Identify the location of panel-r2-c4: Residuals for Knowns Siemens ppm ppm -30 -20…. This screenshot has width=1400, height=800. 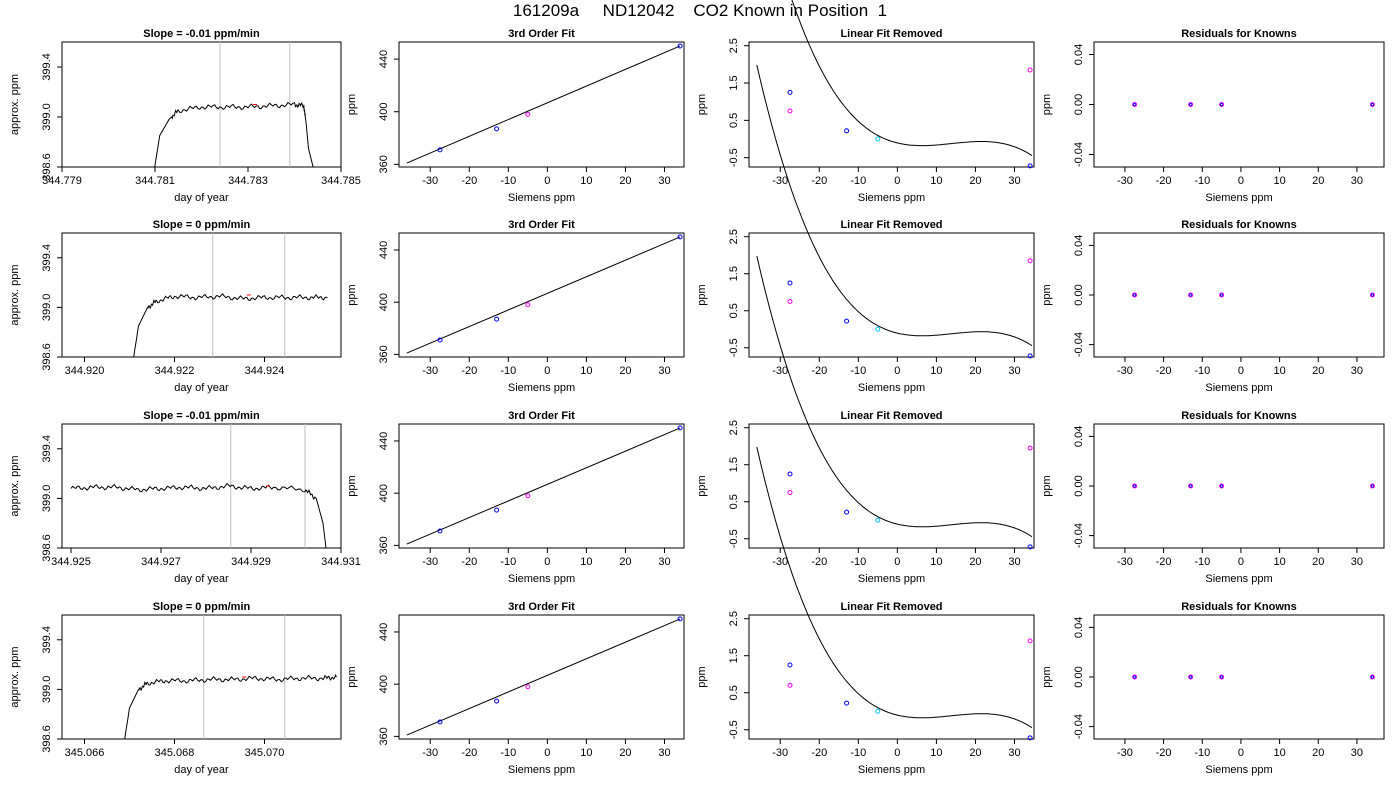
(1213, 306).